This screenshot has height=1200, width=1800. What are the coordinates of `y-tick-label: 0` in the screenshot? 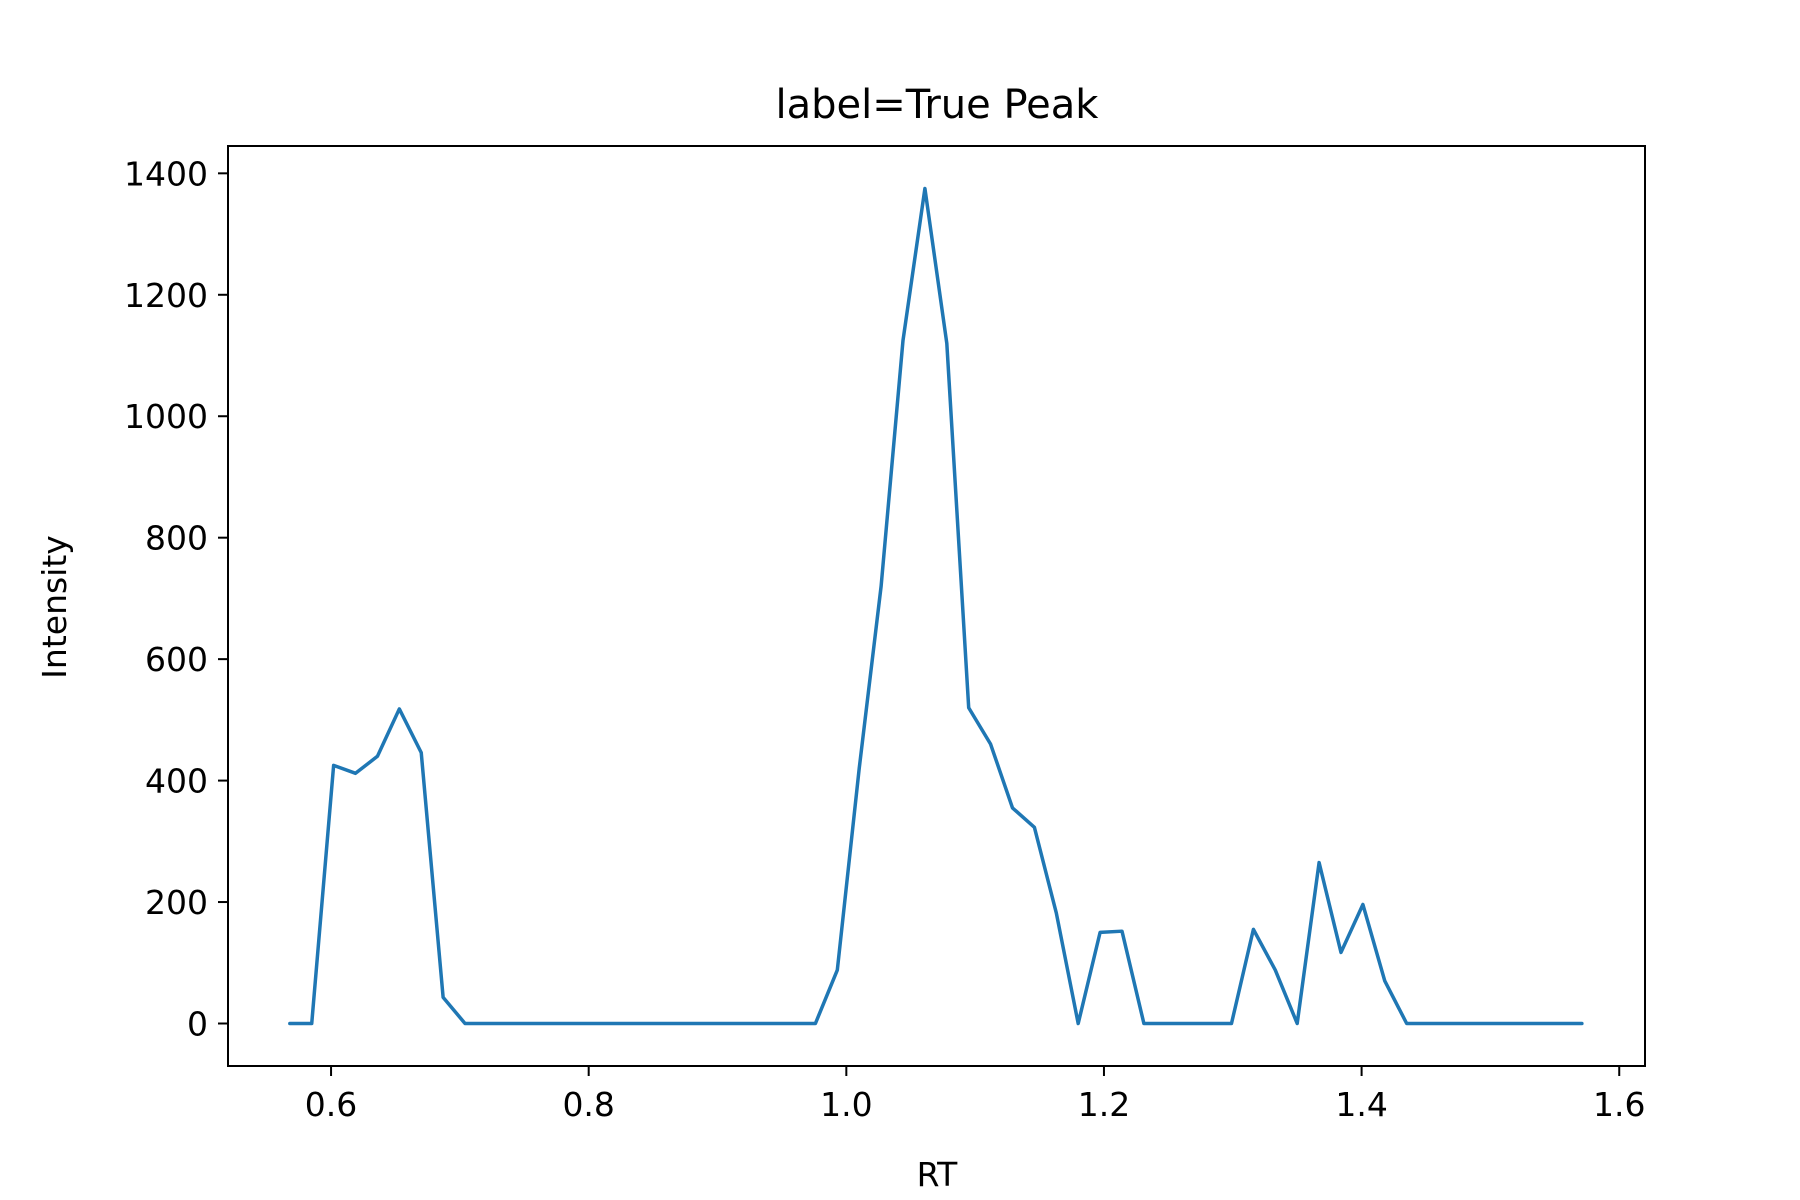 It's located at (197, 1023).